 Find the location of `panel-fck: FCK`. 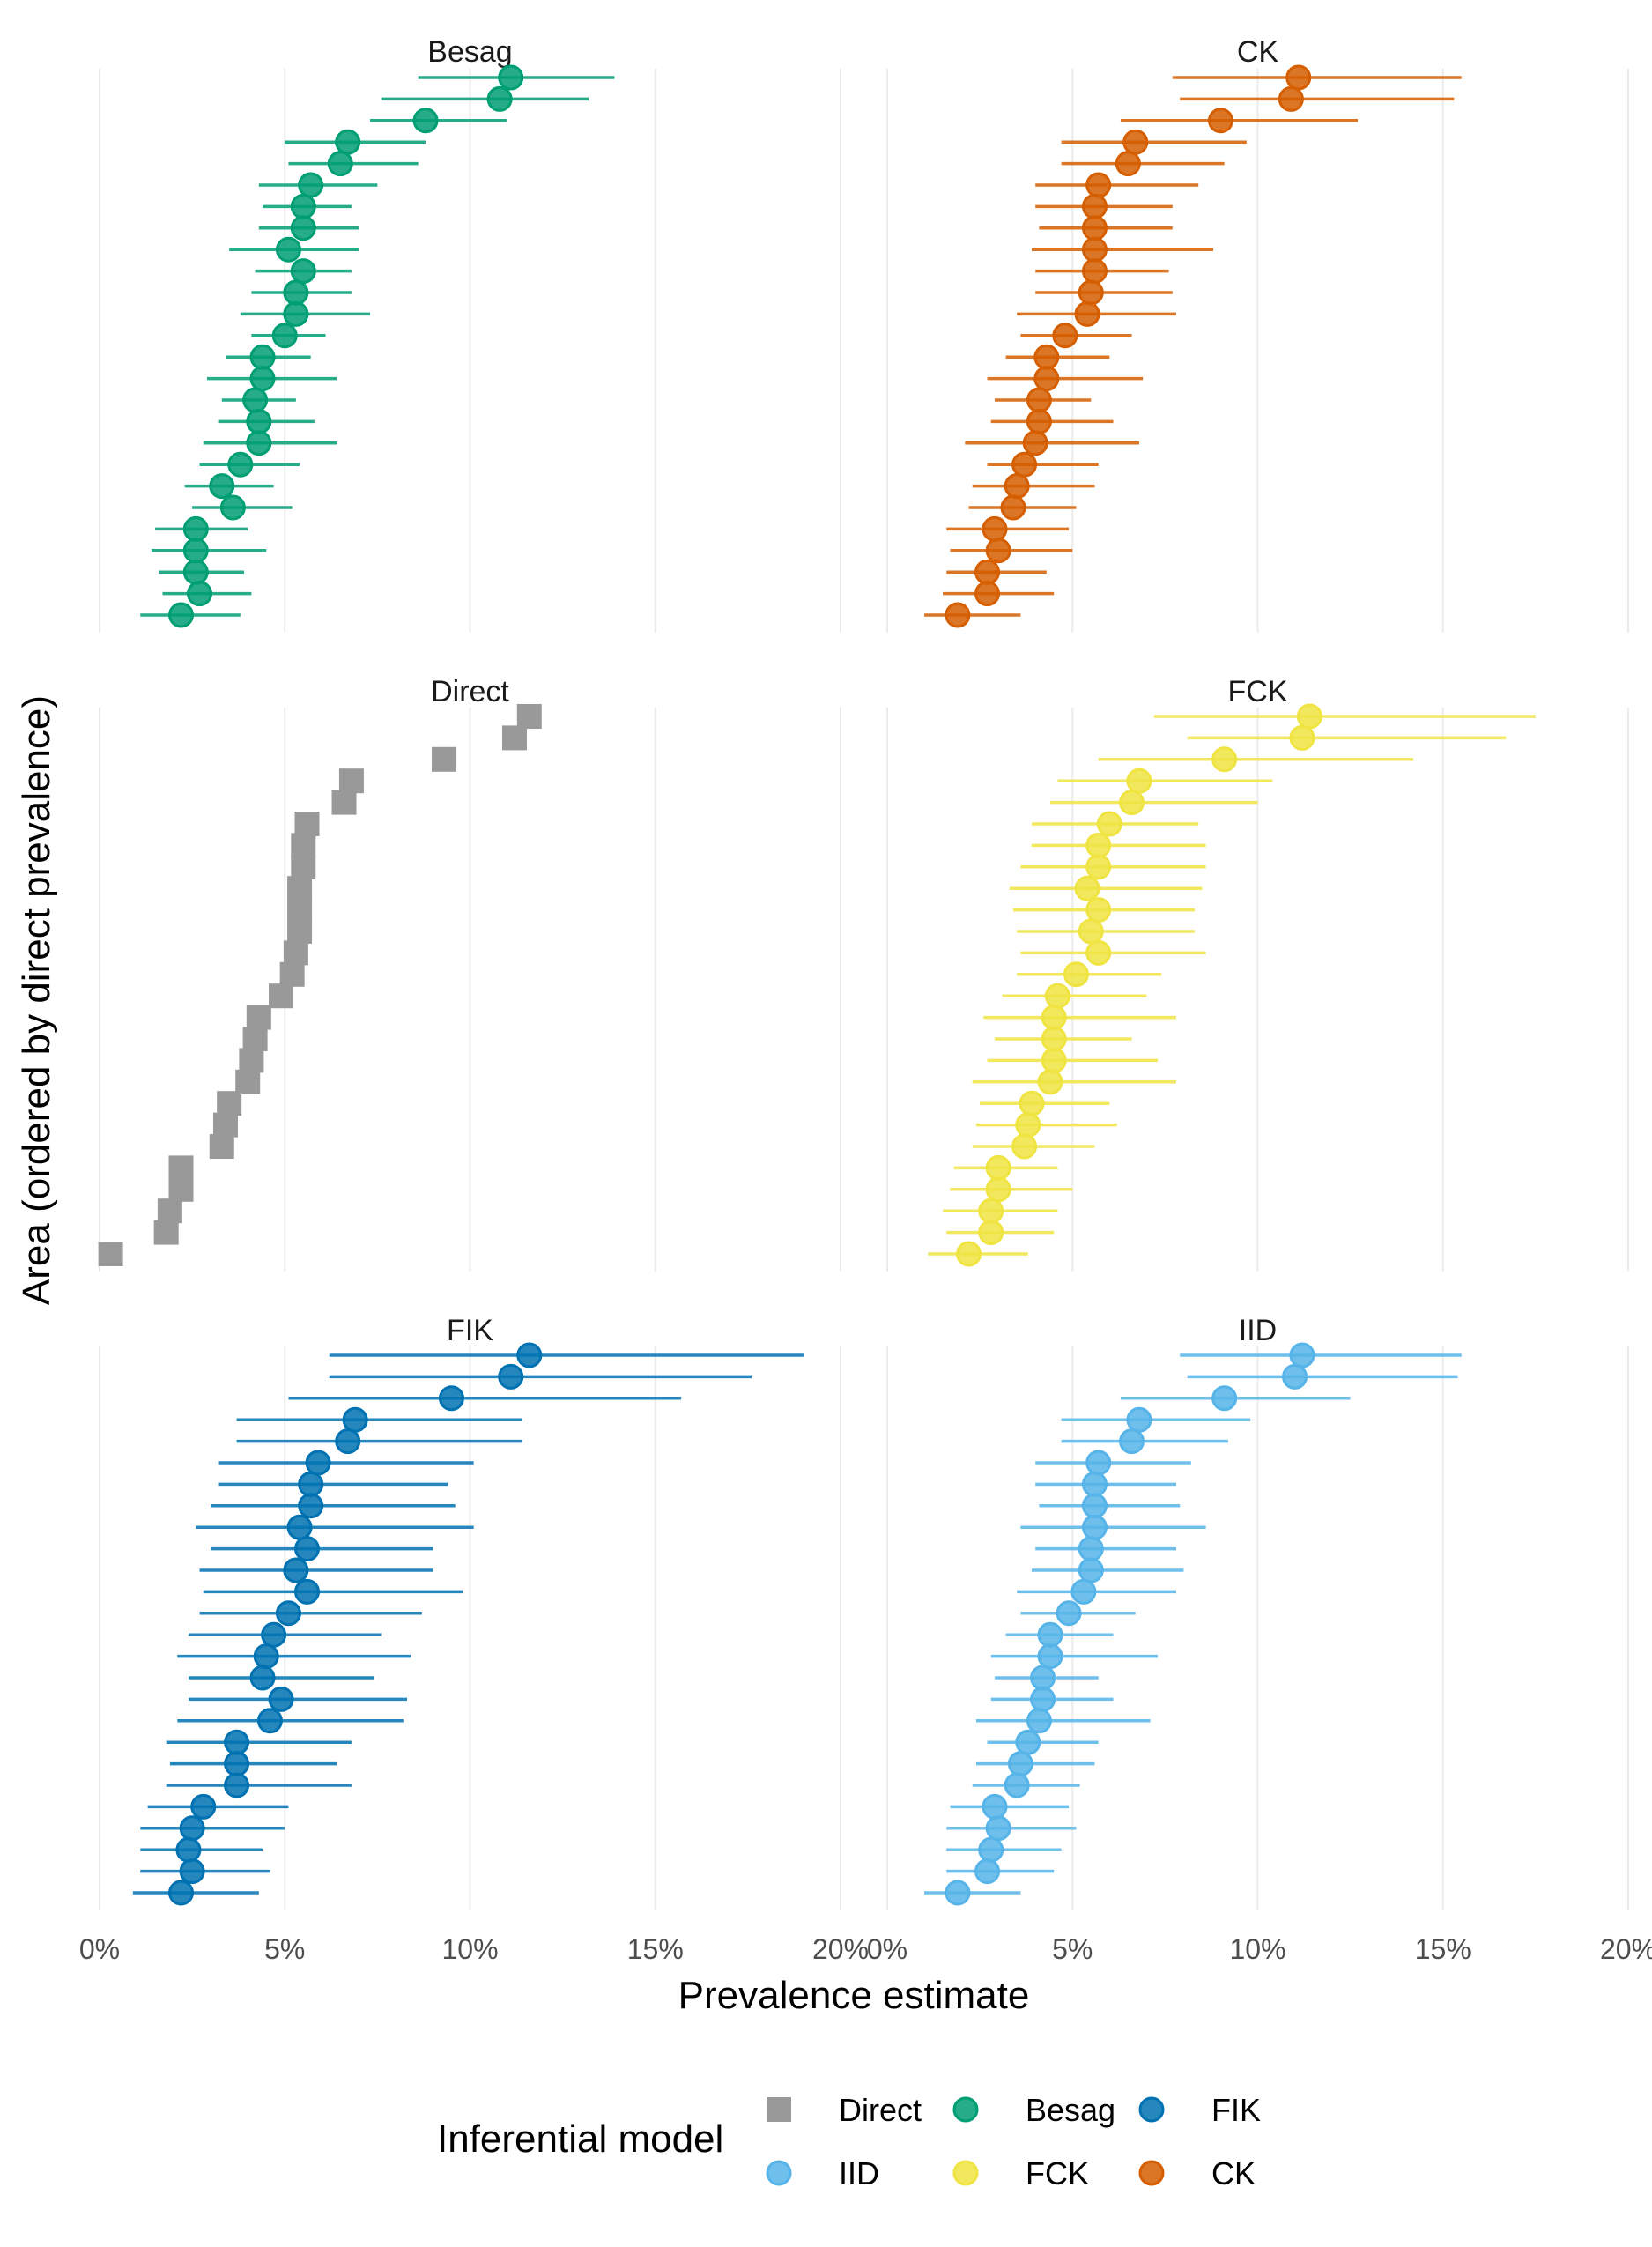

panel-fck: FCK is located at coordinates (1257, 973).